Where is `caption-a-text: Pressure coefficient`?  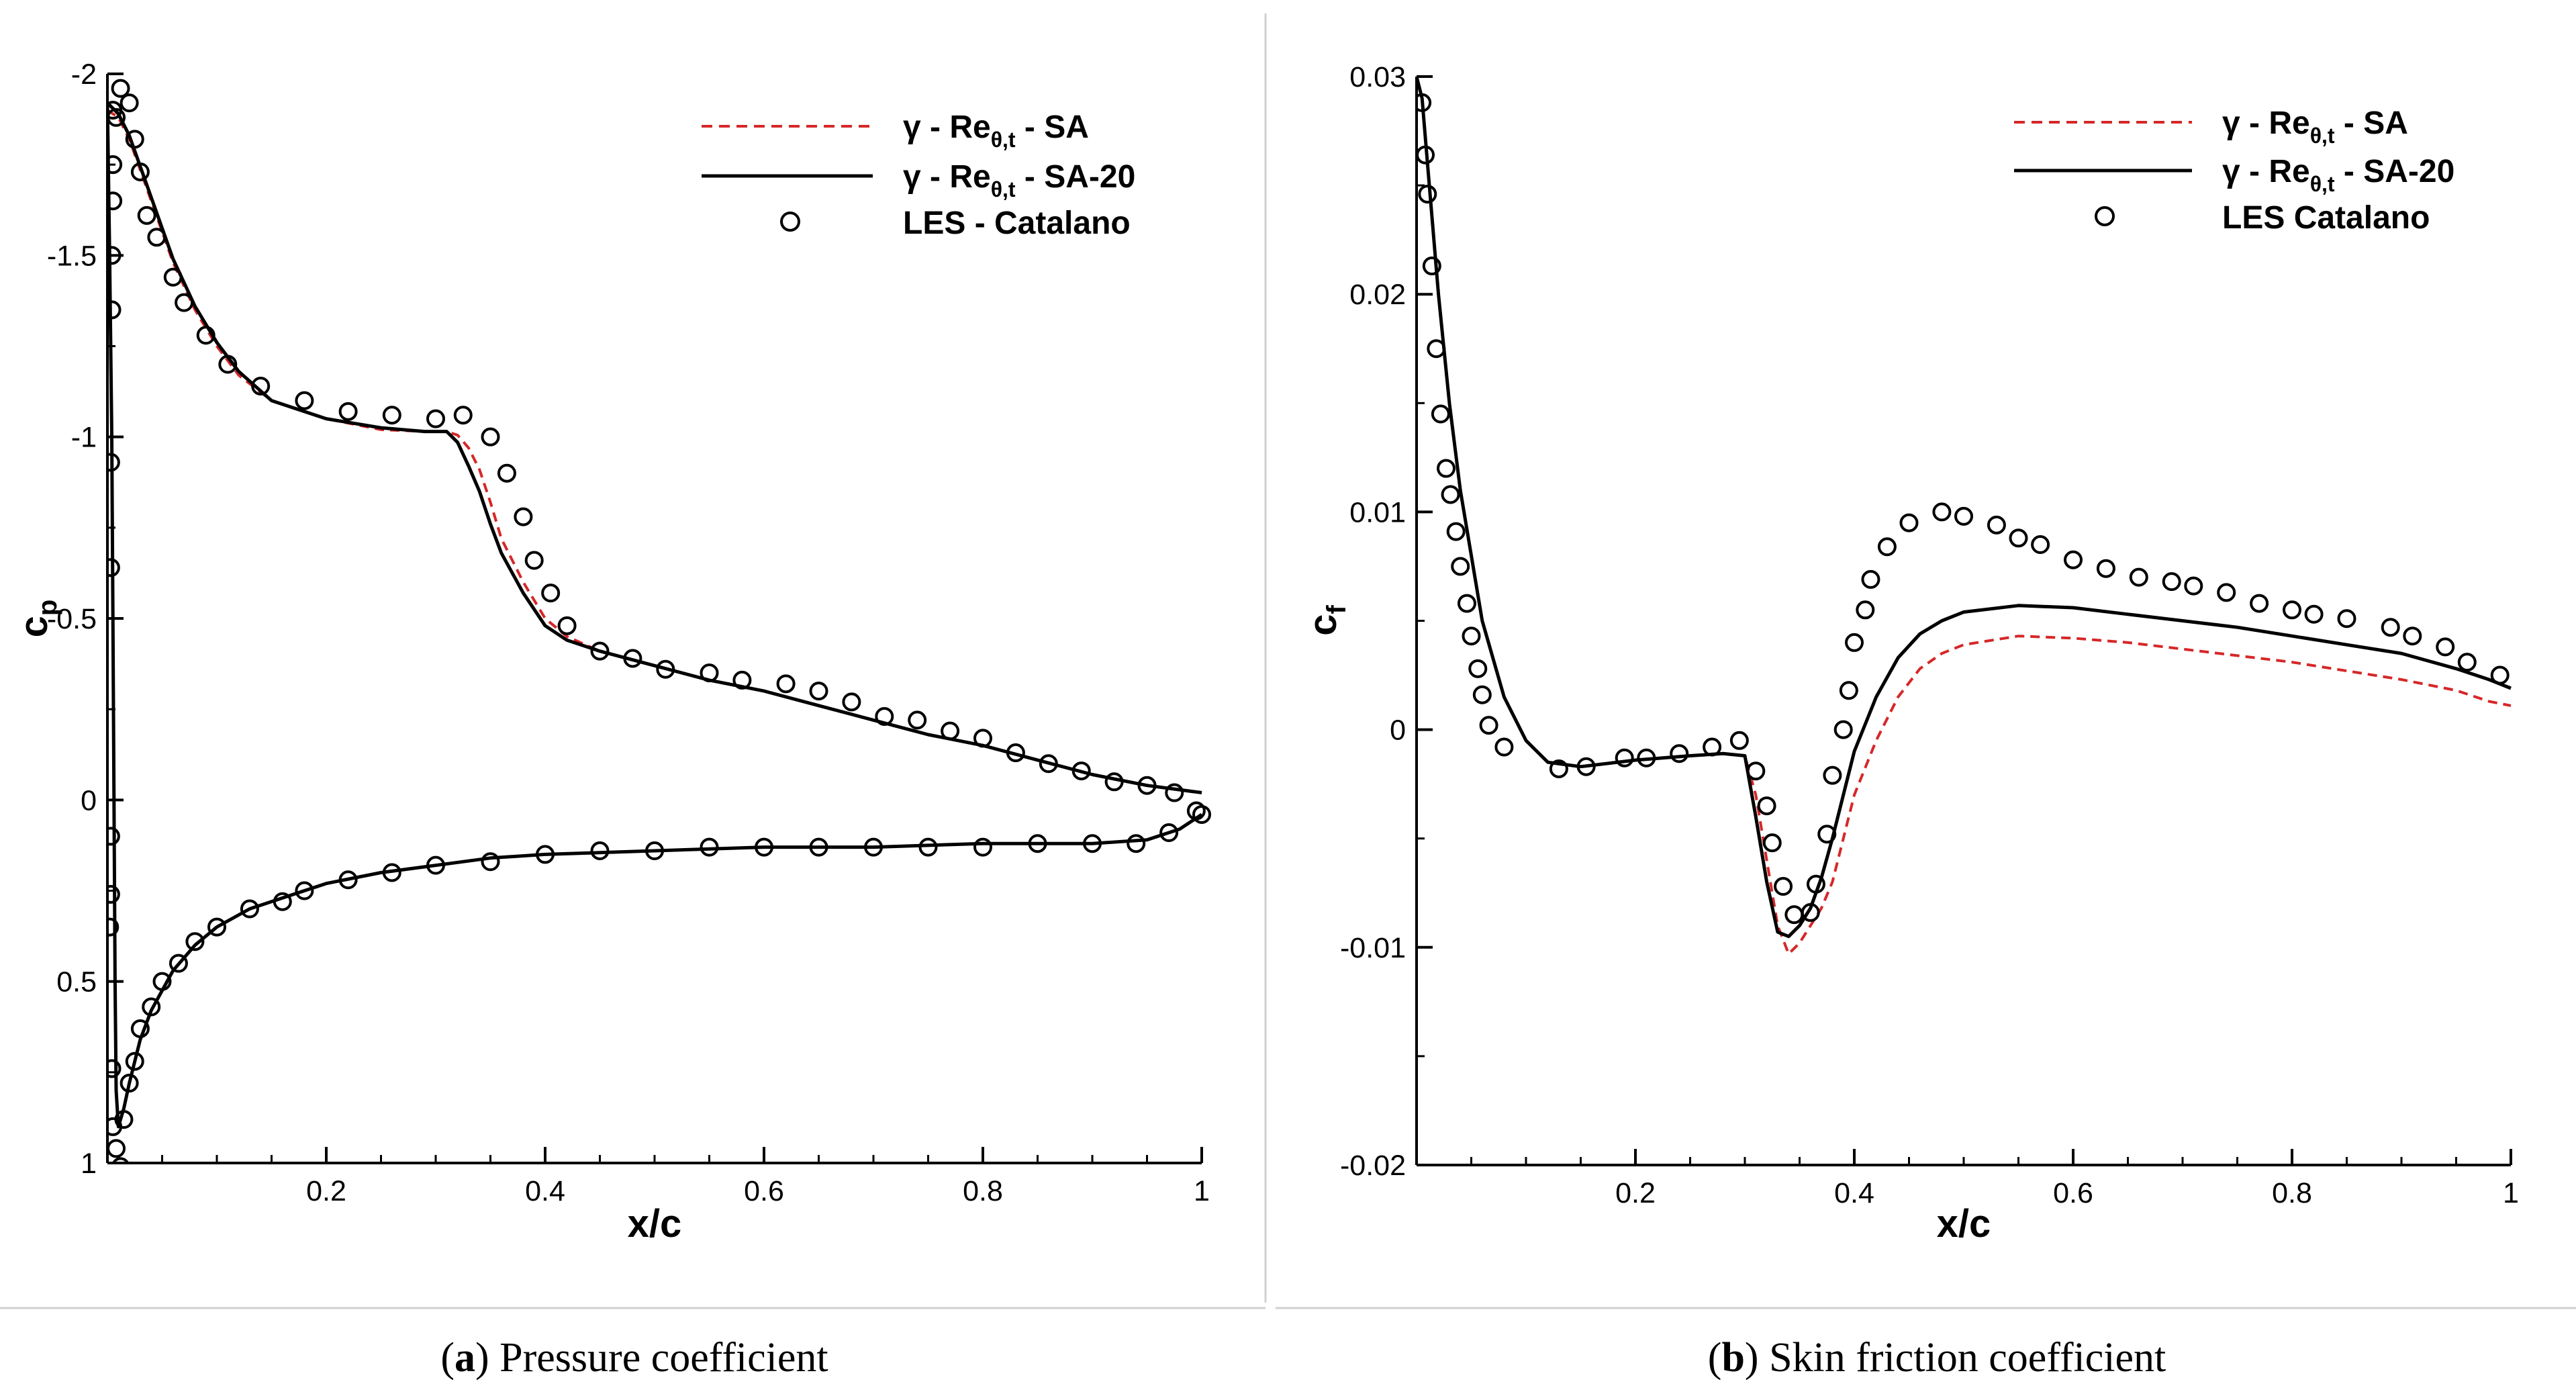 caption-a-text: Pressure coefficient is located at coordinates (663, 1358).